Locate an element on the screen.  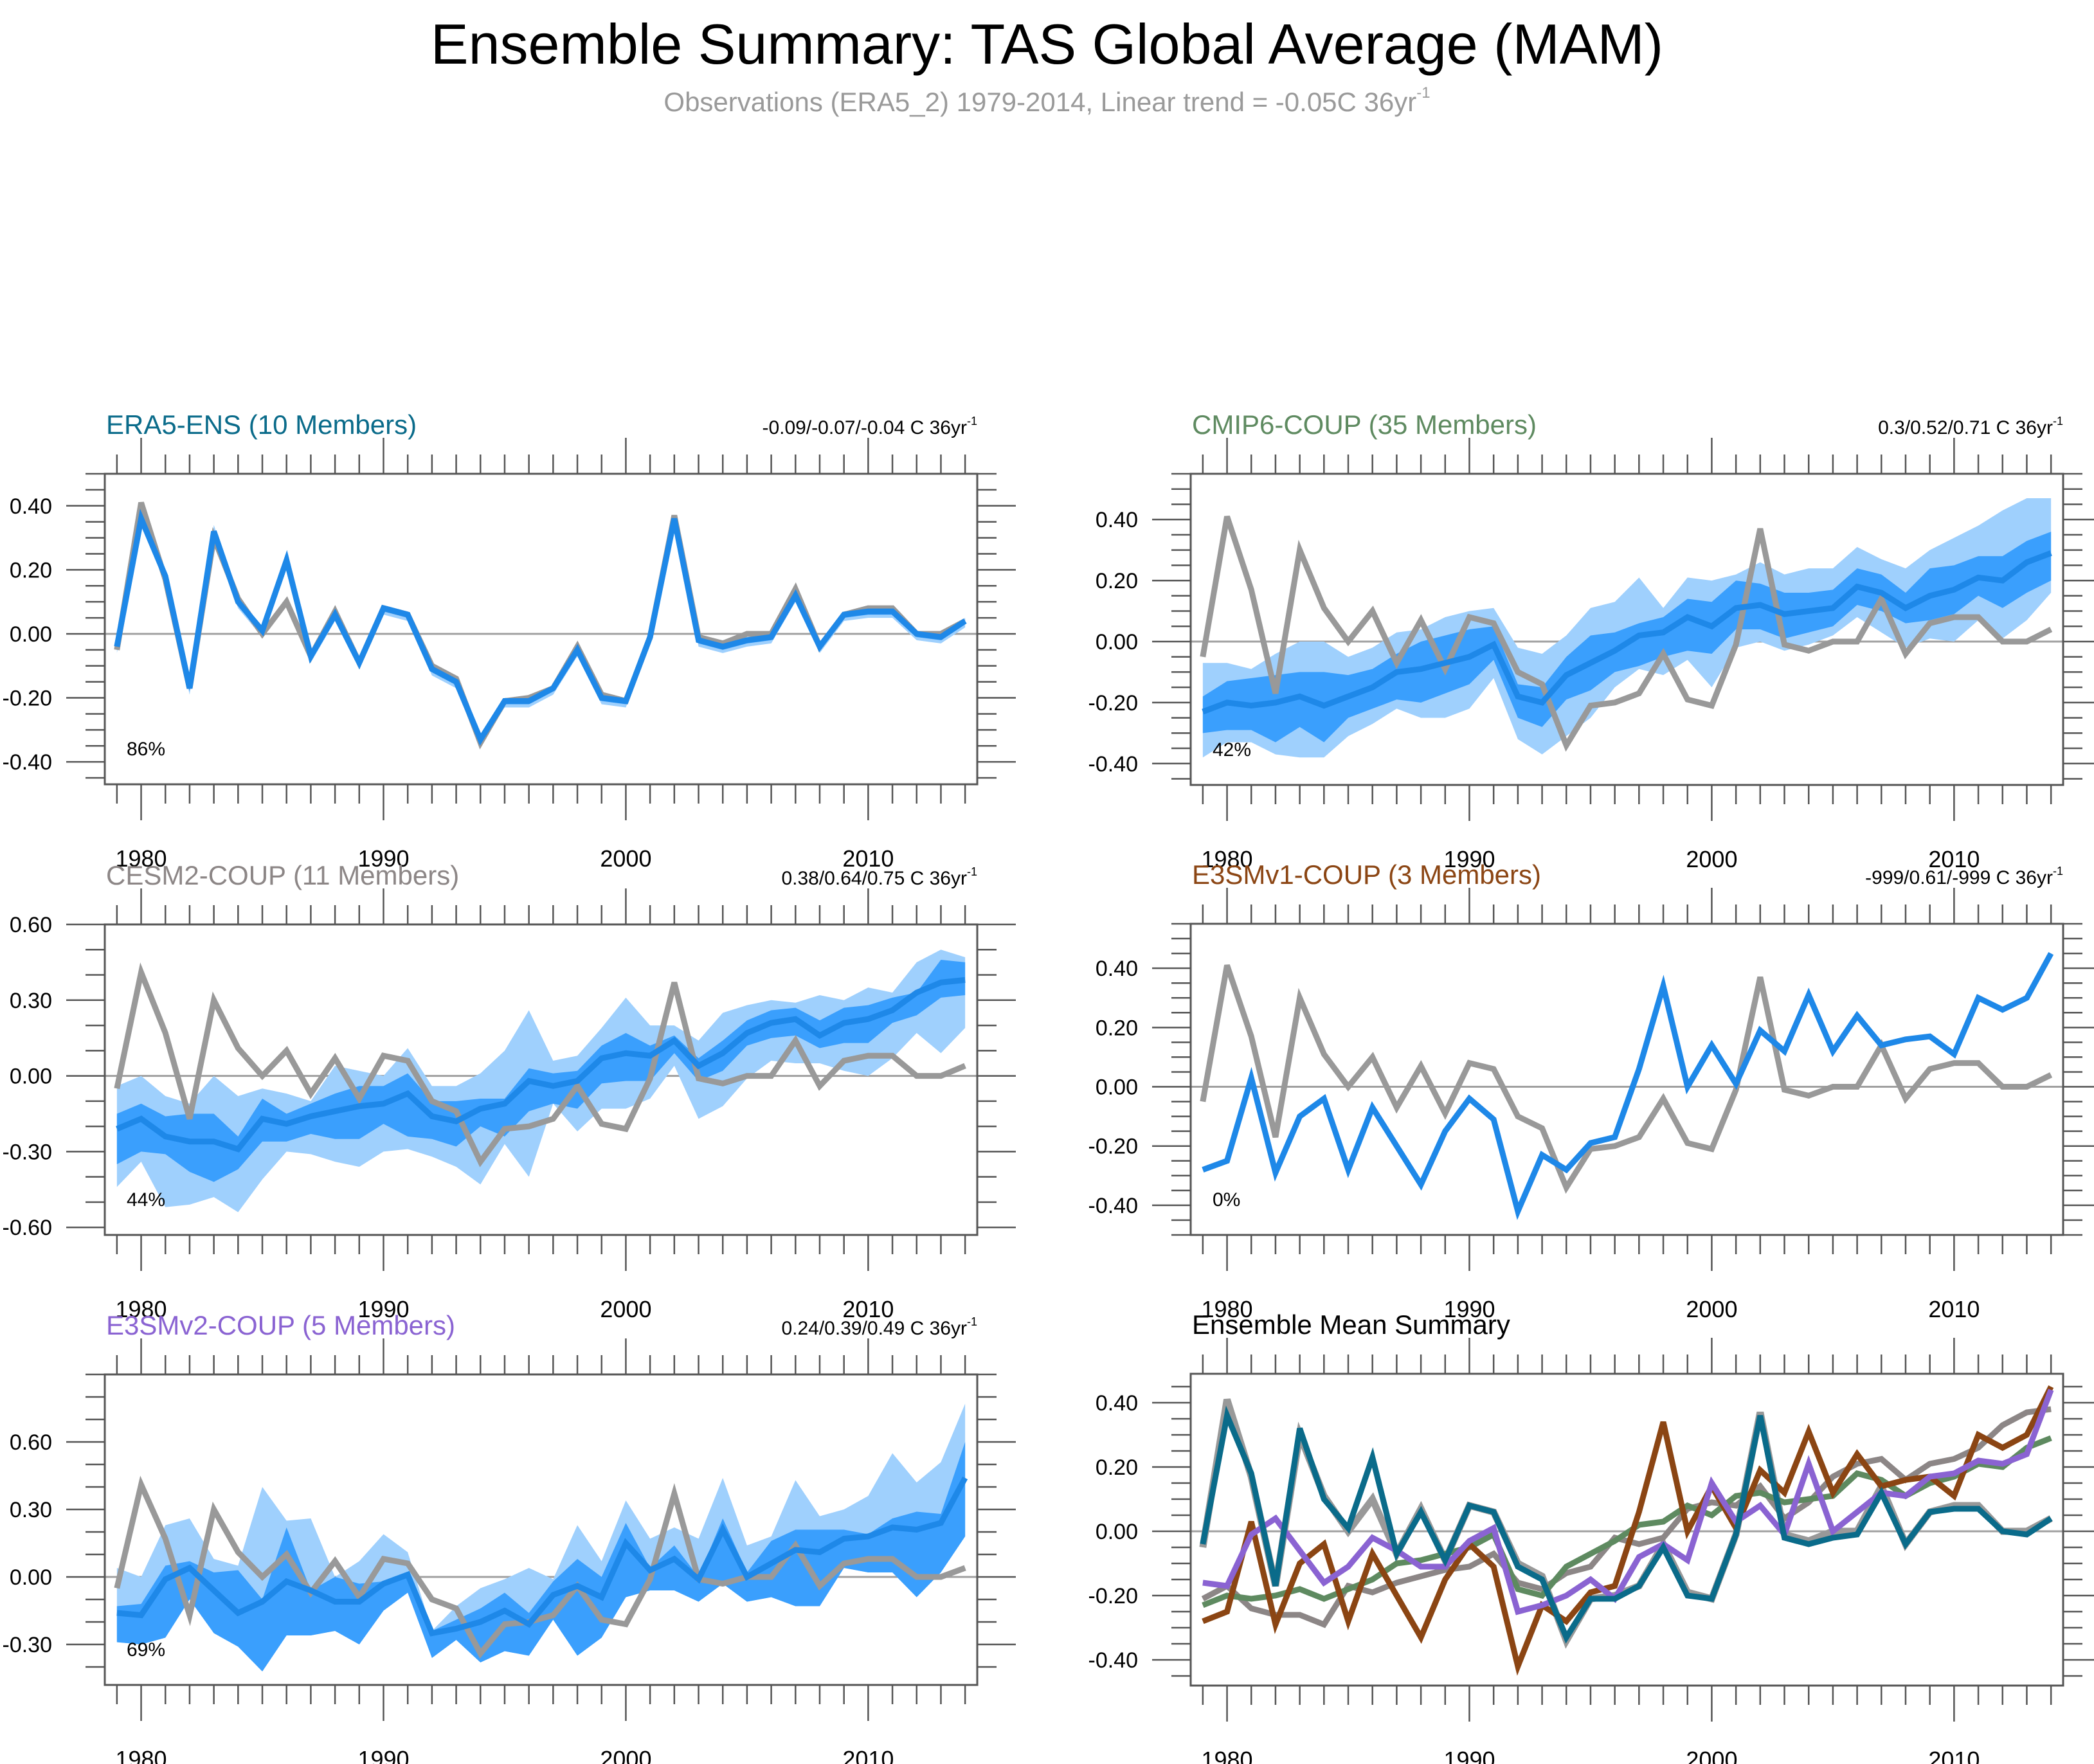
trend-text: 0.38/0.64/0.75 C 36yr is located at coordinates (874, 879).